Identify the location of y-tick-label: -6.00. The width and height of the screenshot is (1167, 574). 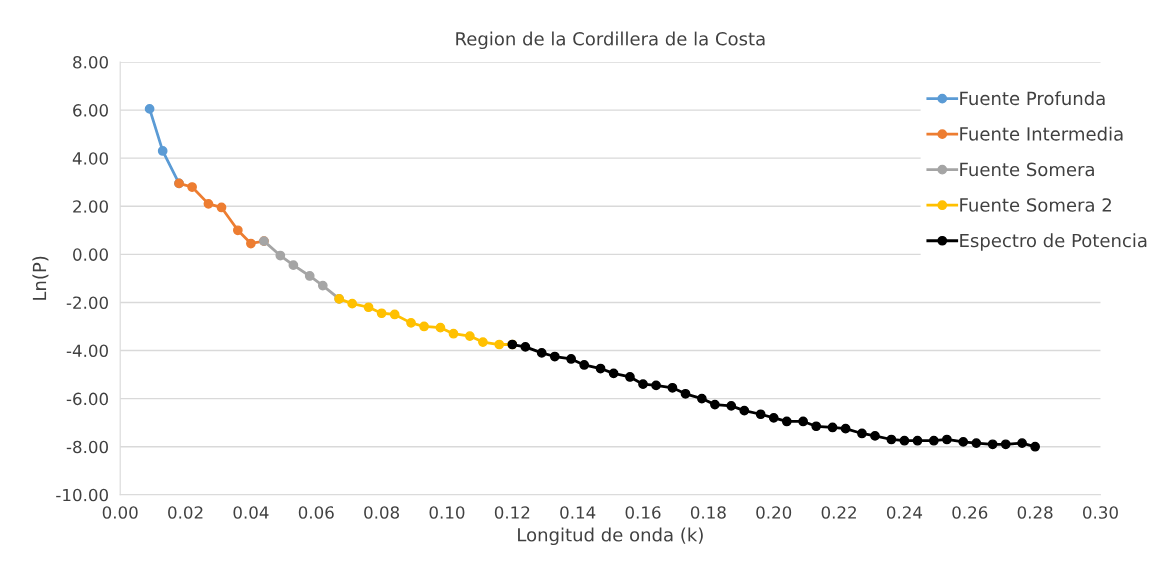
(87, 399).